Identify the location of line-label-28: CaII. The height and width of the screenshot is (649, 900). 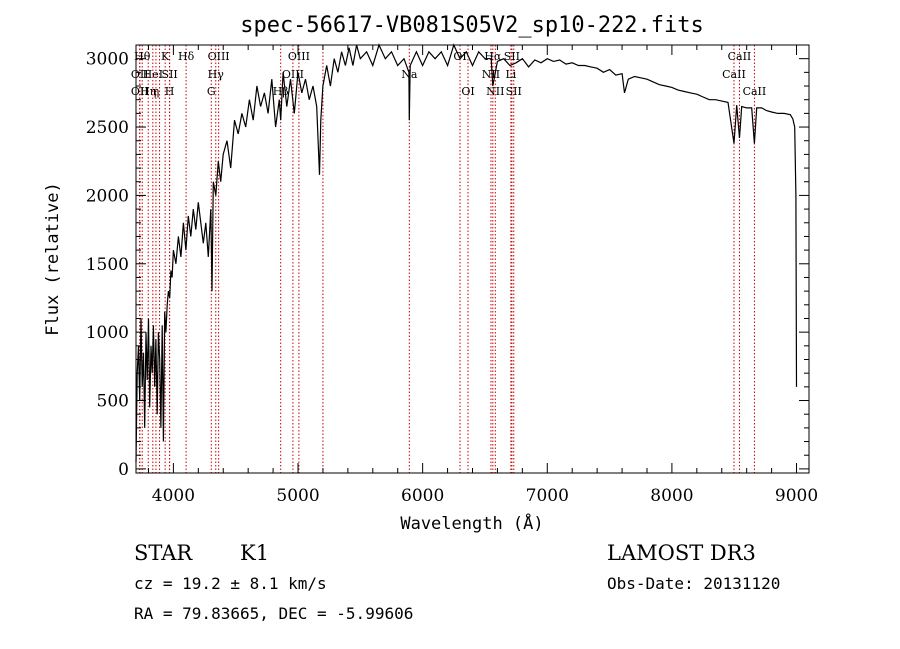
(740, 56).